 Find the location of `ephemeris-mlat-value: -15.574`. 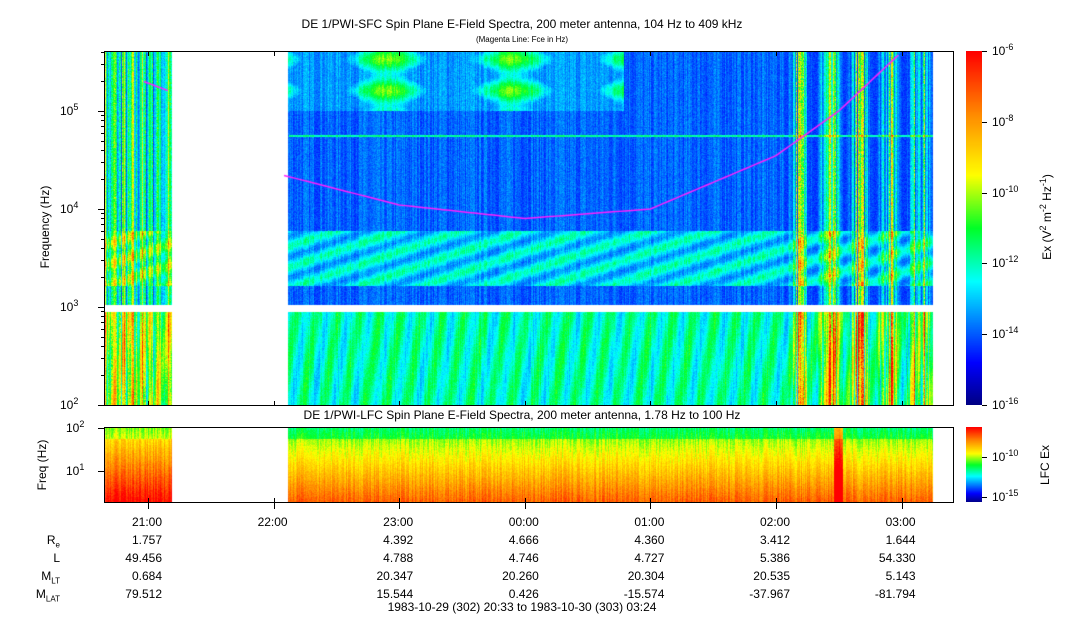

ephemeris-mlat-value: -15.574 is located at coordinates (644, 594).